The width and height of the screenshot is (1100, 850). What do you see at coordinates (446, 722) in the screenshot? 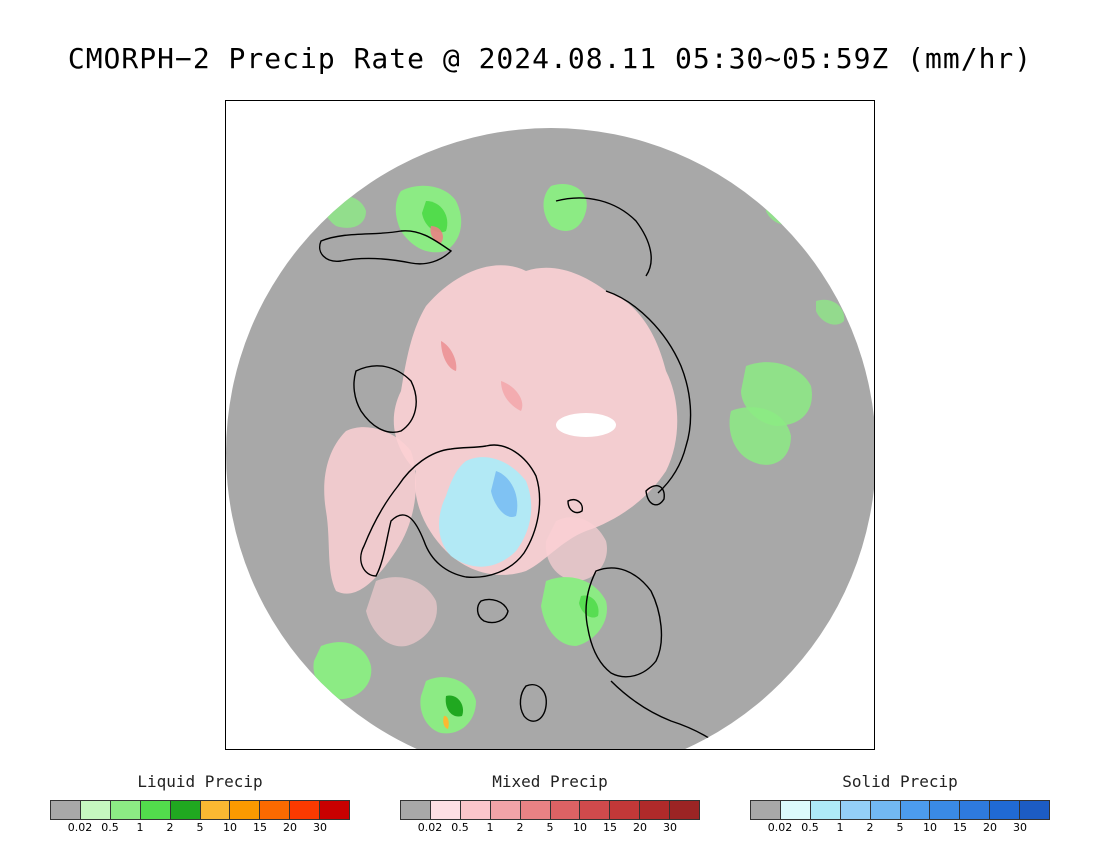
I see `liquid-precip-orange-cell` at bounding box center [446, 722].